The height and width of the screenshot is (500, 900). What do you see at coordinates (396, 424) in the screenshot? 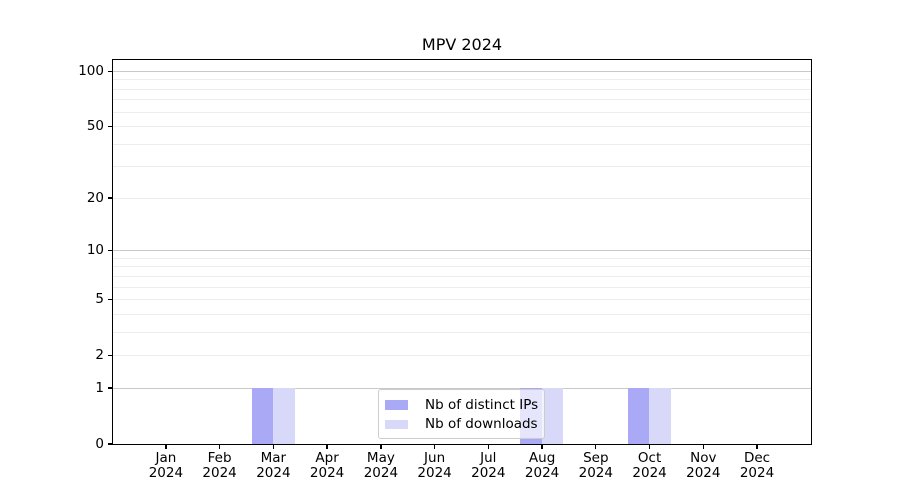
I see `legend-swatch-downloads-icon` at bounding box center [396, 424].